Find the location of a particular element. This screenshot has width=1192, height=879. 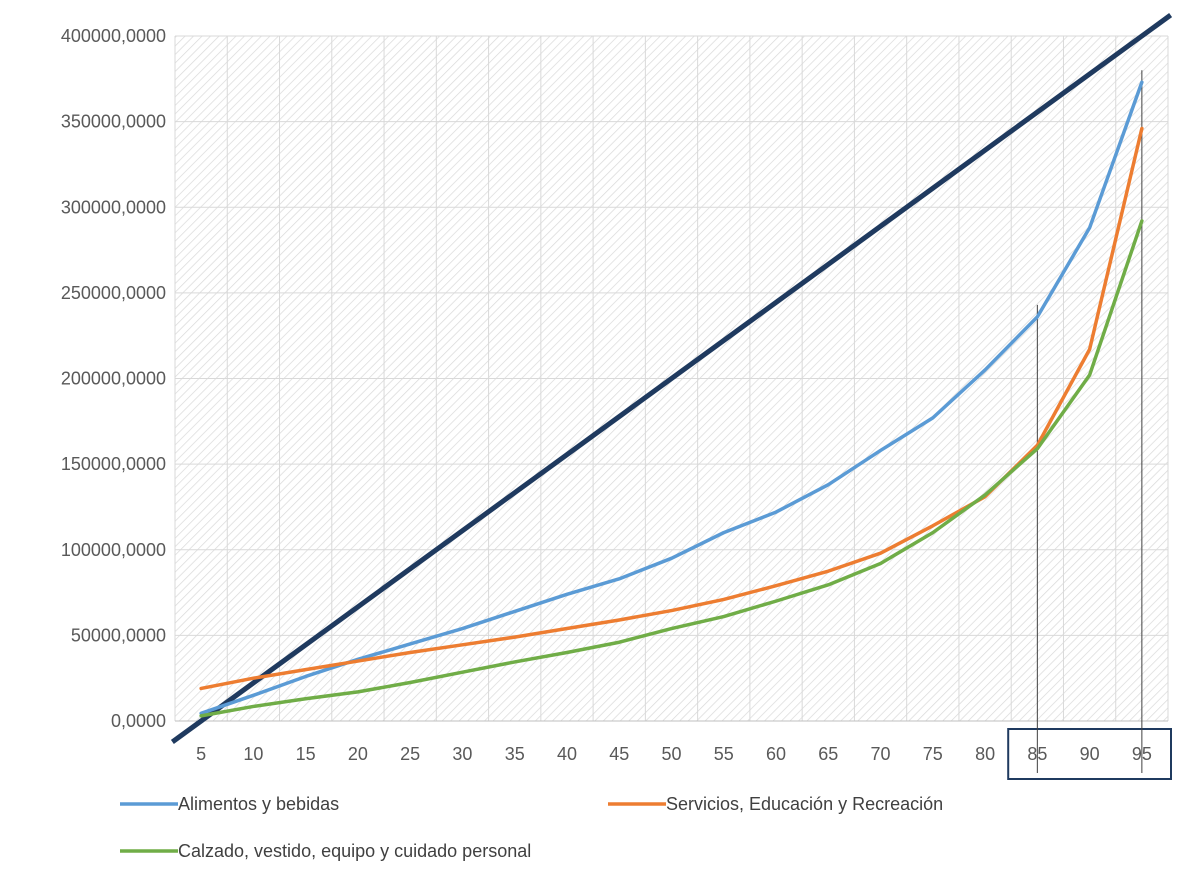

x-tick-label: 35 is located at coordinates (515, 754).